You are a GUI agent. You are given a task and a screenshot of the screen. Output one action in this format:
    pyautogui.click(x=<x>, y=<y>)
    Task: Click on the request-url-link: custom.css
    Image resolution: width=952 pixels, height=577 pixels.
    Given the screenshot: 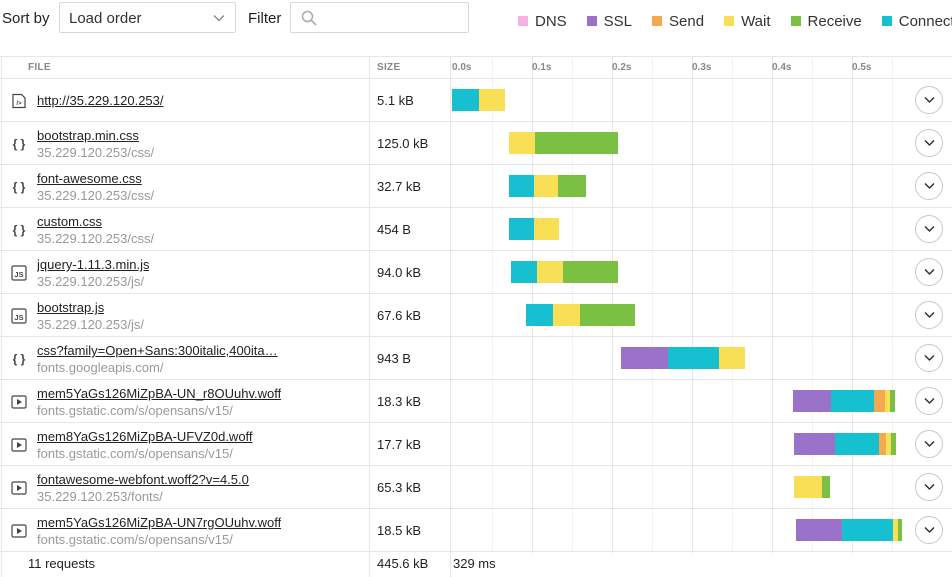 What is the action you would take?
    pyautogui.click(x=70, y=221)
    